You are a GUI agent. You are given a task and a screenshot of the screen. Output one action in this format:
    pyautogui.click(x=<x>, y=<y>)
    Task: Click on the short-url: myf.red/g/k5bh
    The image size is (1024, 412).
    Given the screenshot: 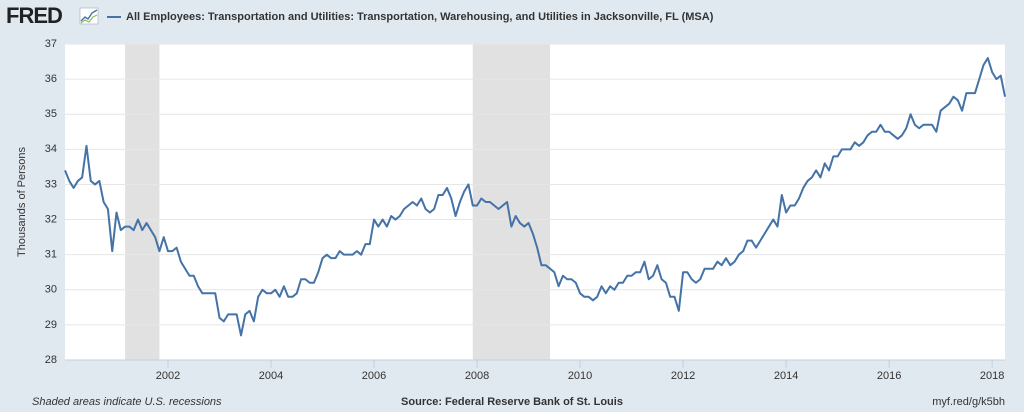 What is the action you would take?
    pyautogui.click(x=968, y=402)
    